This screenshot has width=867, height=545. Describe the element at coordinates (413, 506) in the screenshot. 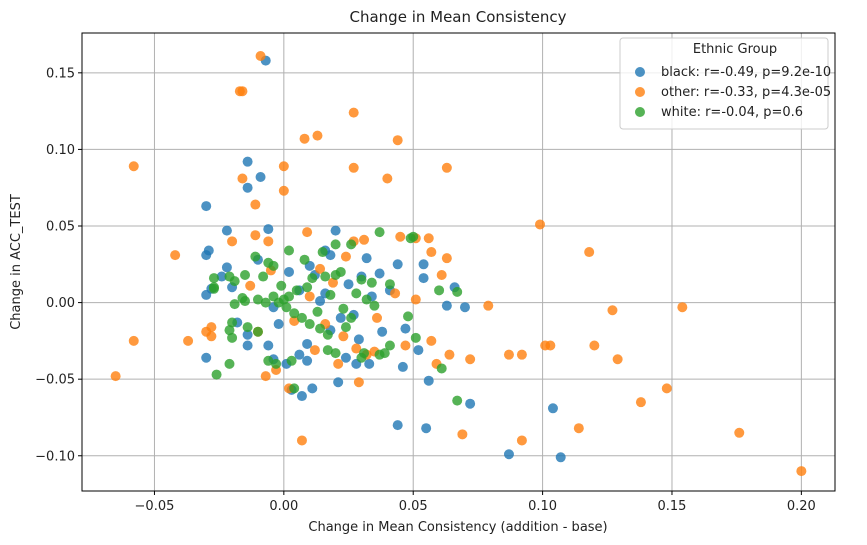

I see `x-tick-label: 0.05` at that location.